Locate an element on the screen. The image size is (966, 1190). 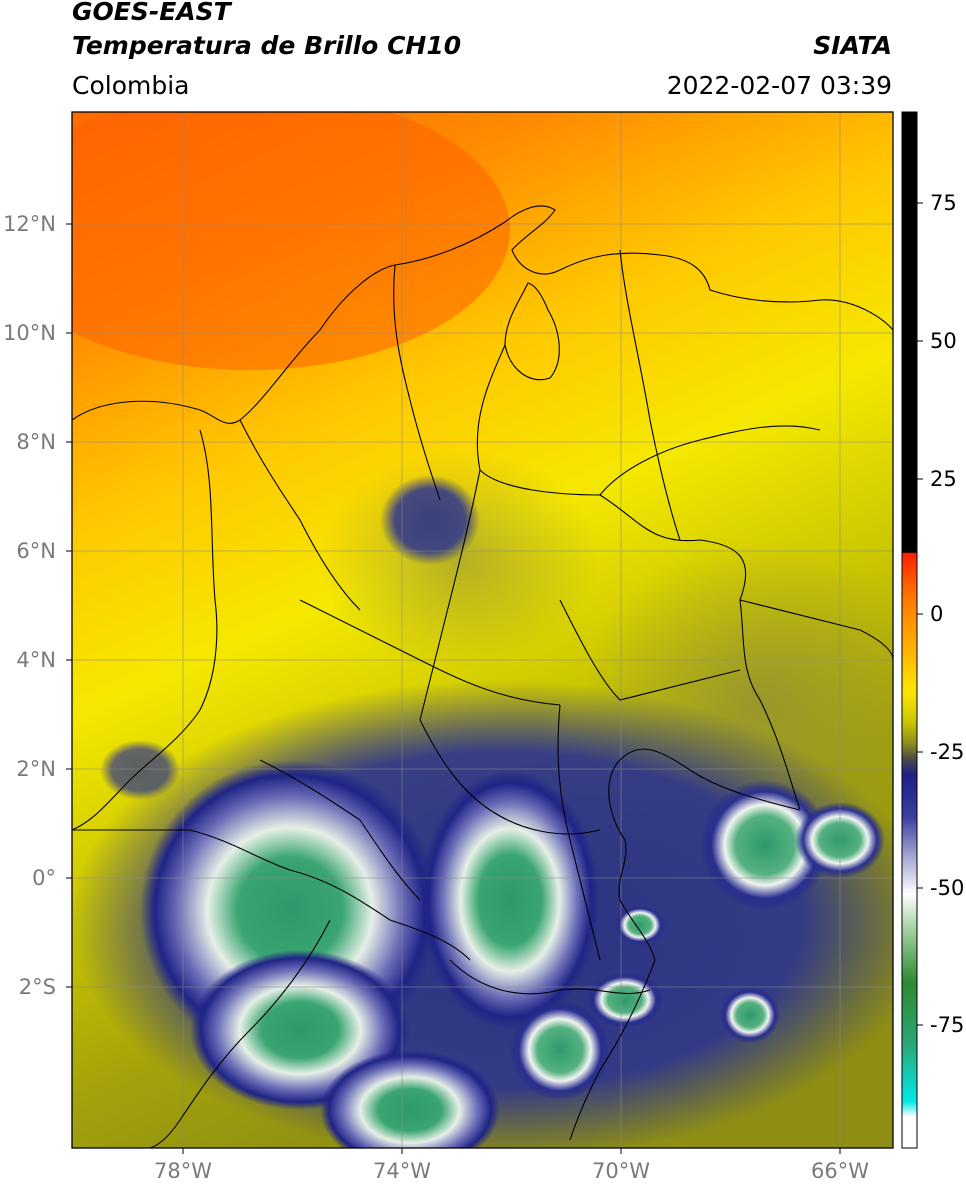
lon-label-70w: 70°W is located at coordinates (621, 1171).